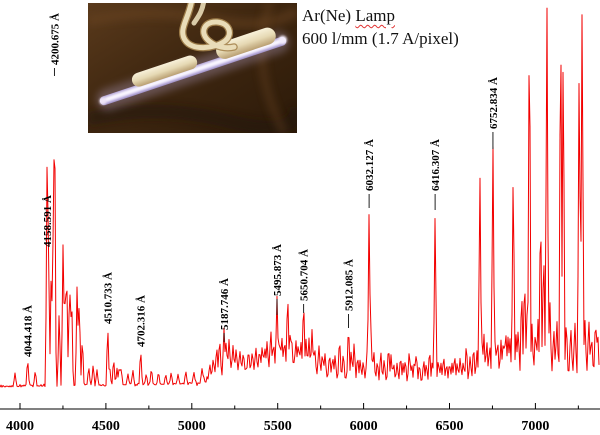 The width and height of the screenshot is (600, 435). What do you see at coordinates (225, 304) in the screenshot?
I see `peak-label: 5187.746 Å` at bounding box center [225, 304].